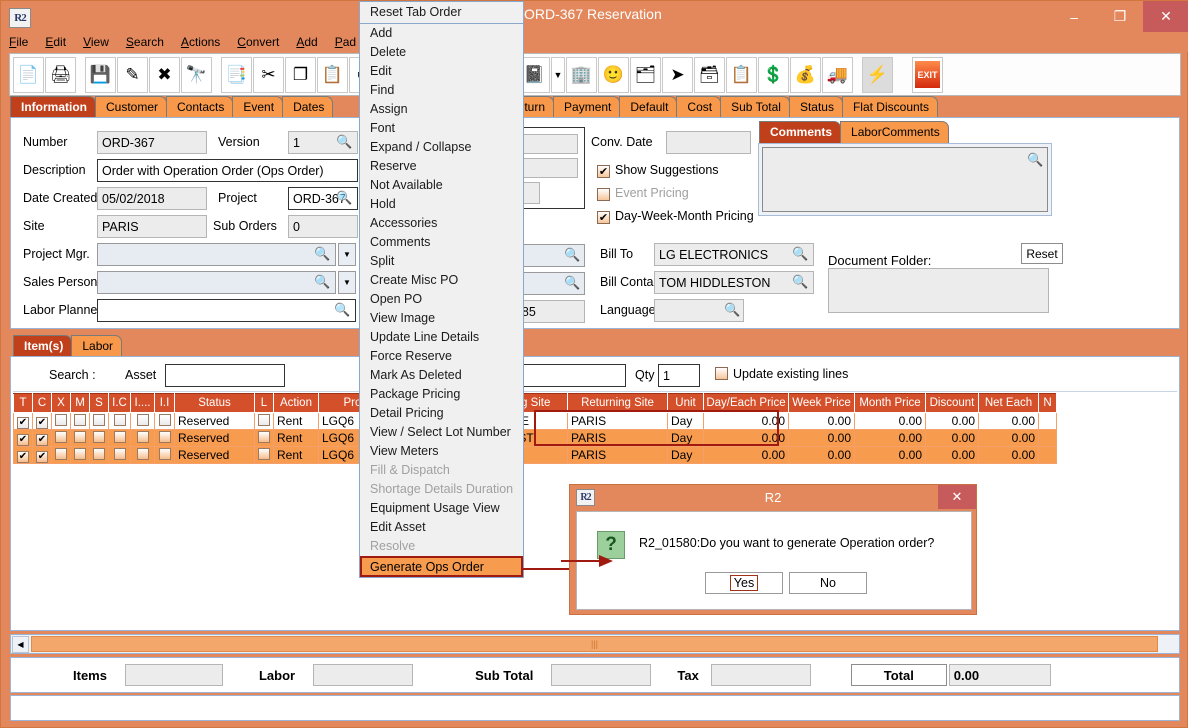  What do you see at coordinates (890, 455) in the screenshot?
I see `cell-month_price: 0.00` at bounding box center [890, 455].